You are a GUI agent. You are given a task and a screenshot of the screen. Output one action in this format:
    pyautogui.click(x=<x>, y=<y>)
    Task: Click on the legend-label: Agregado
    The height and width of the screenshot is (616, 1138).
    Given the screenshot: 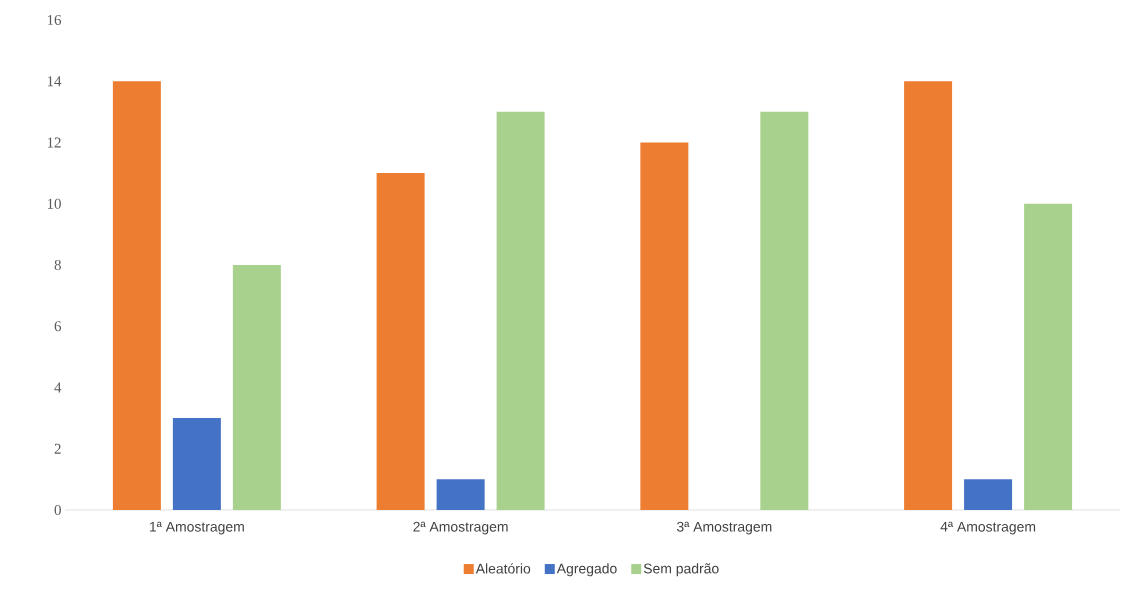 What is the action you would take?
    pyautogui.click(x=586, y=570)
    